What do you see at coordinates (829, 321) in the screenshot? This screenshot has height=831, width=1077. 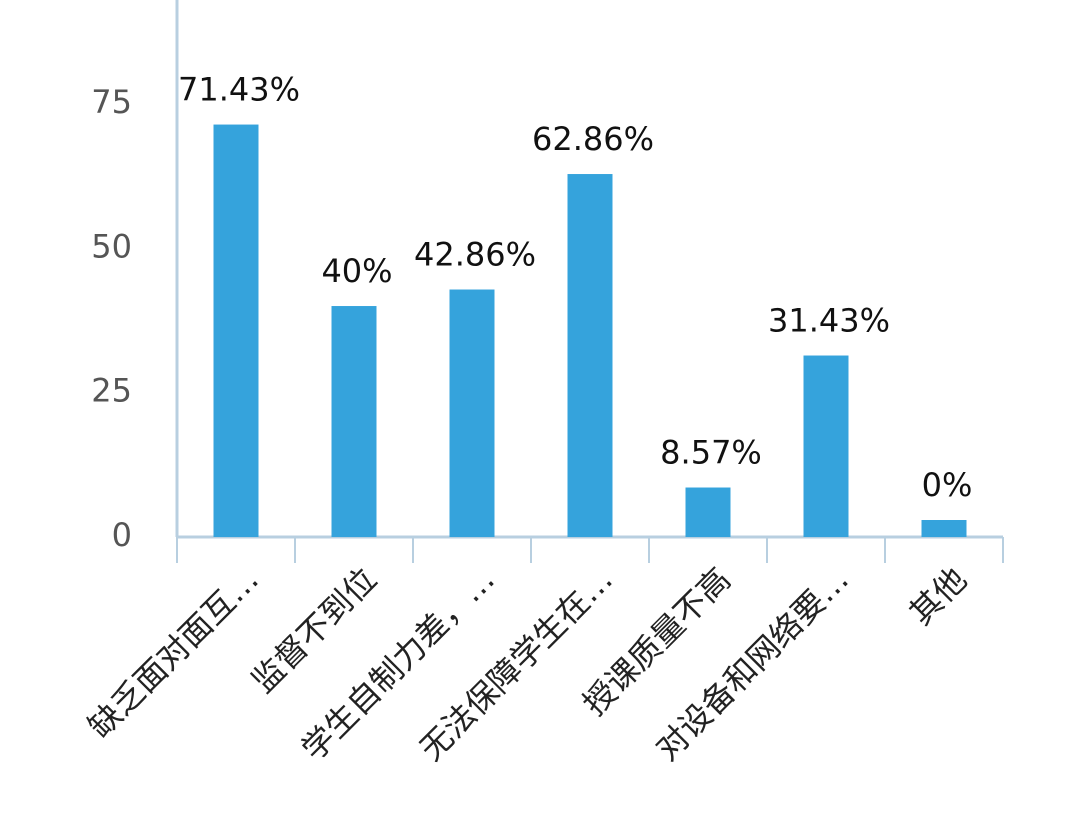 I see `value-label: 31.43%` at bounding box center [829, 321].